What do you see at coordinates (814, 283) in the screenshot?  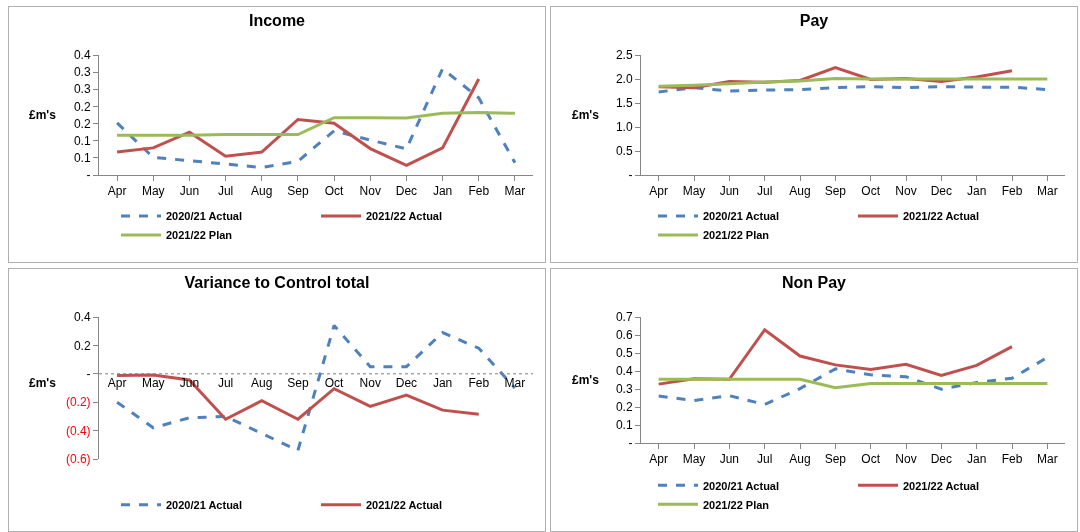 I see `chart-title: Non Pay` at bounding box center [814, 283].